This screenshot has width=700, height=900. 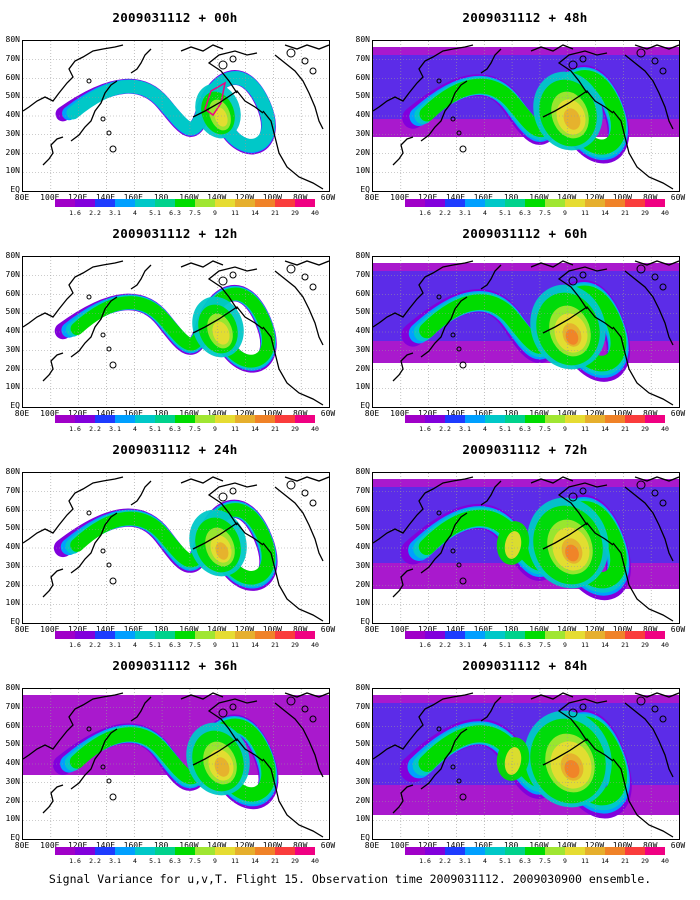 What do you see at coordinates (275, 213) in the screenshot?
I see `colorbar-level-label: 21` at bounding box center [275, 213].